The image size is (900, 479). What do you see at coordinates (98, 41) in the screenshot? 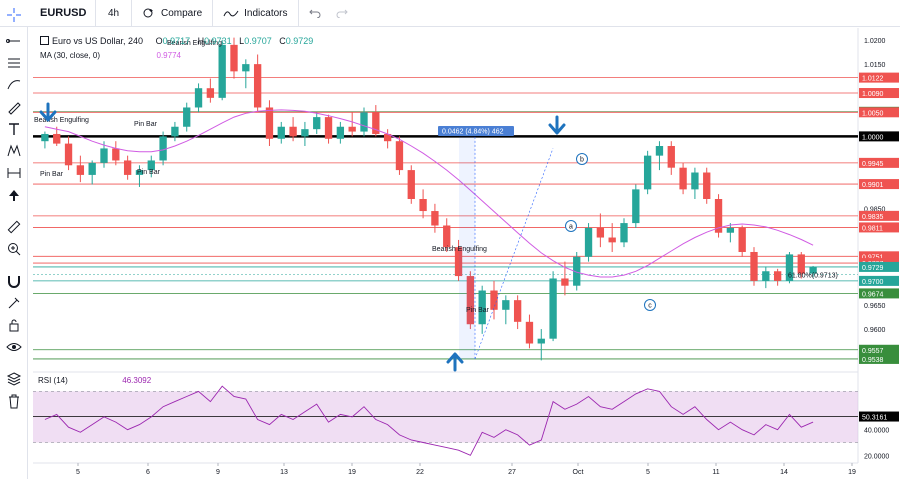
I see `legend-title: Euro vs US Dollar, 240` at bounding box center [98, 41].